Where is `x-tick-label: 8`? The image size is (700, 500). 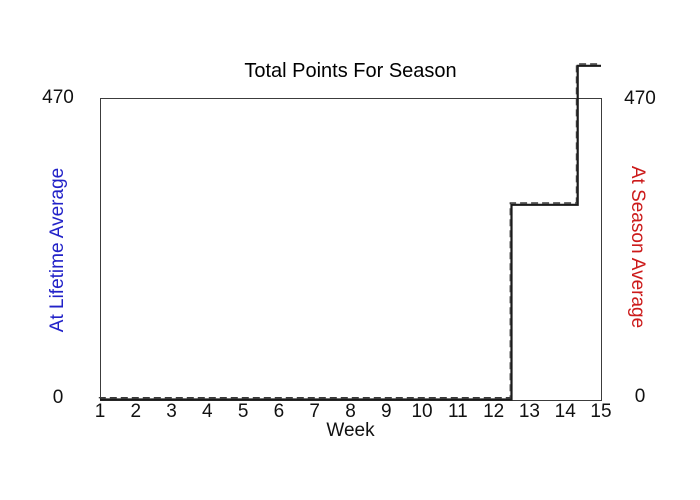
x-tick-label: 8 is located at coordinates (350, 411).